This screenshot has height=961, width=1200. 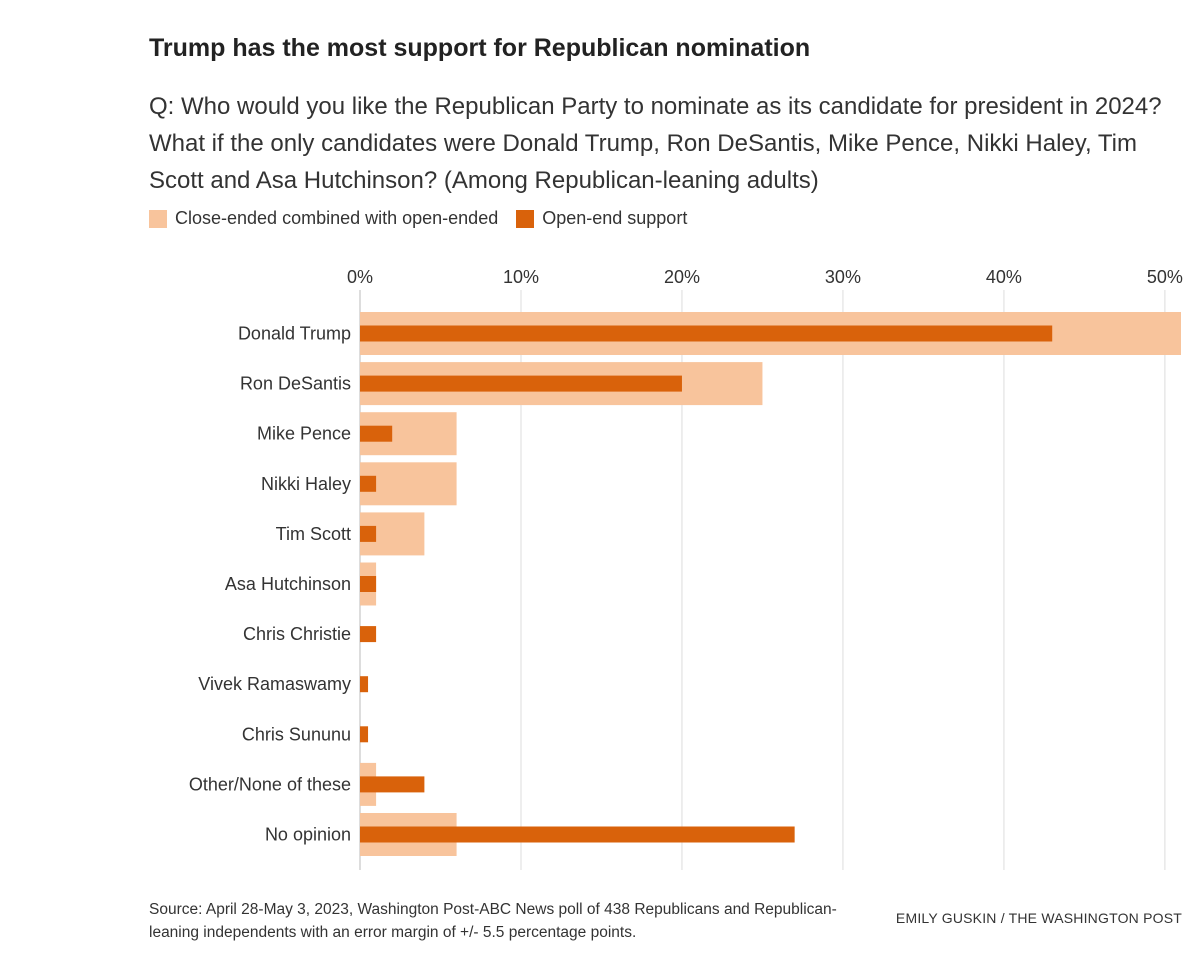 I want to click on x-tick-label: 50%, so click(x=1165, y=277).